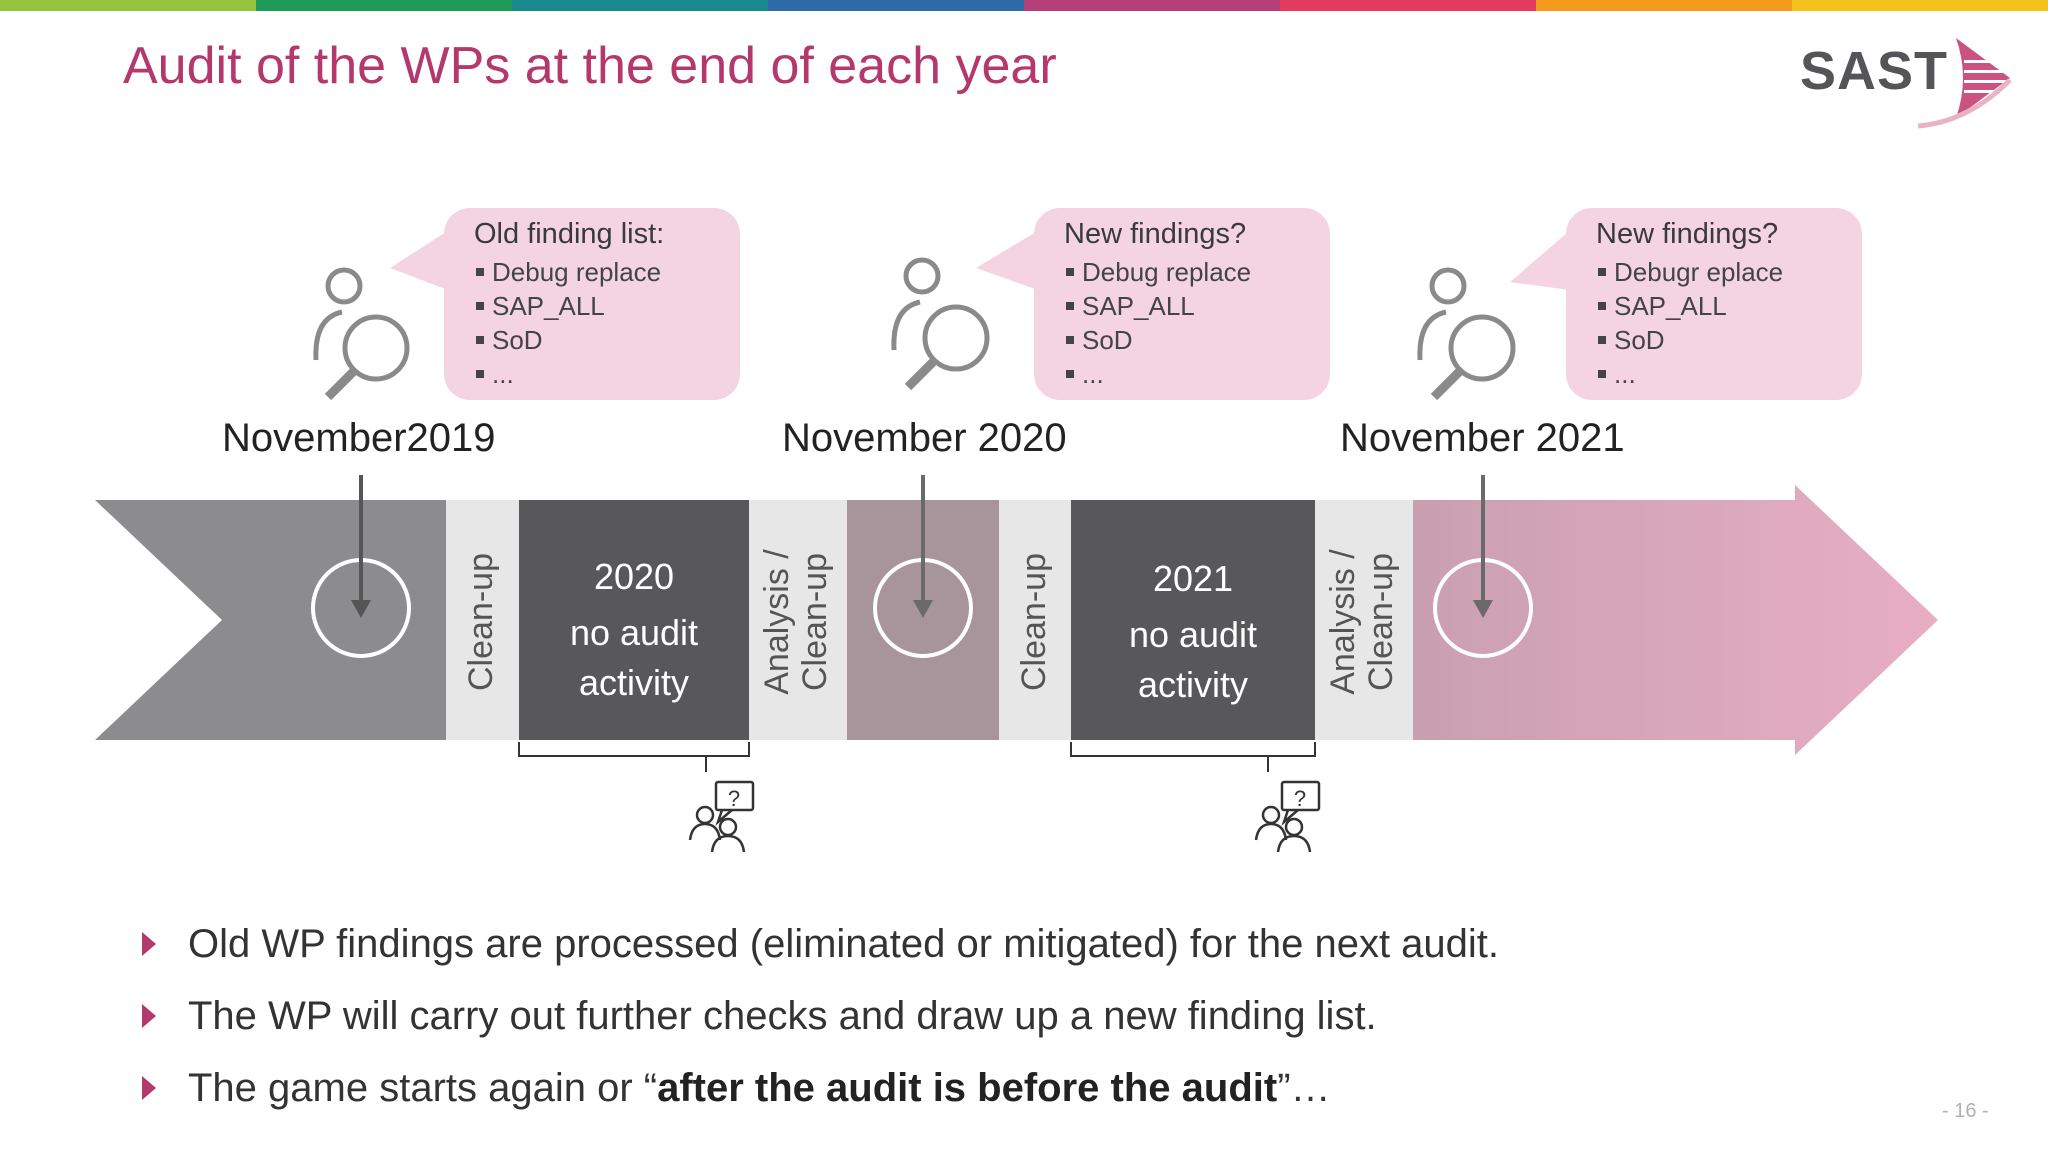  Describe the element at coordinates (359, 438) in the screenshot. I see `date-2019: November2019` at that location.